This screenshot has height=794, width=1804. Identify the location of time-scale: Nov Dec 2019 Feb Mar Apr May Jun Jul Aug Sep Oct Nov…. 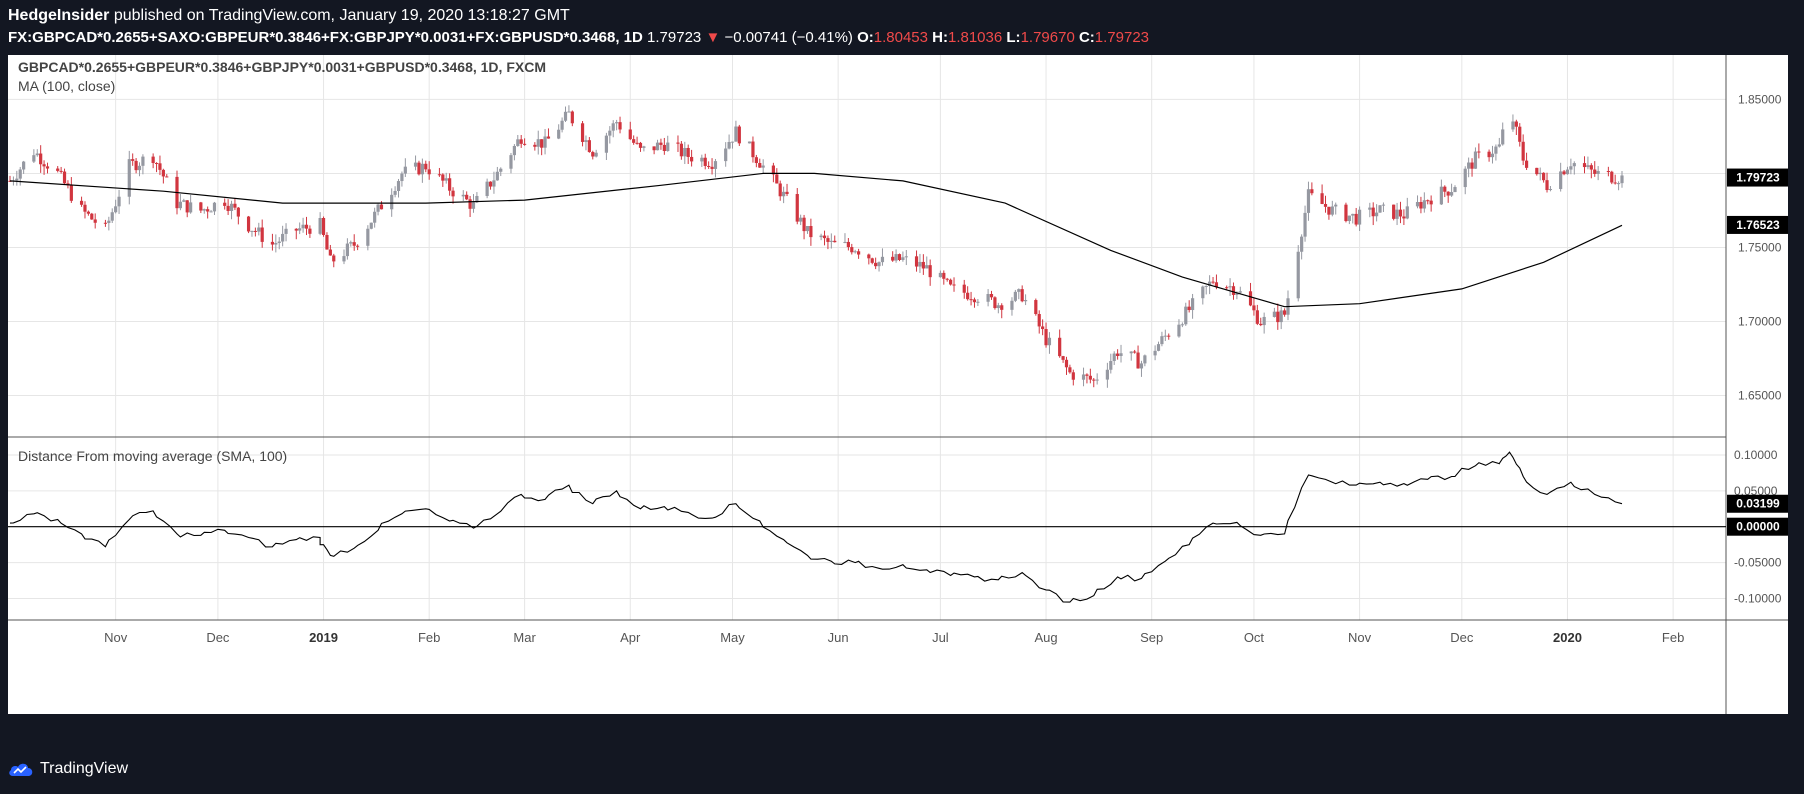
(894, 637).